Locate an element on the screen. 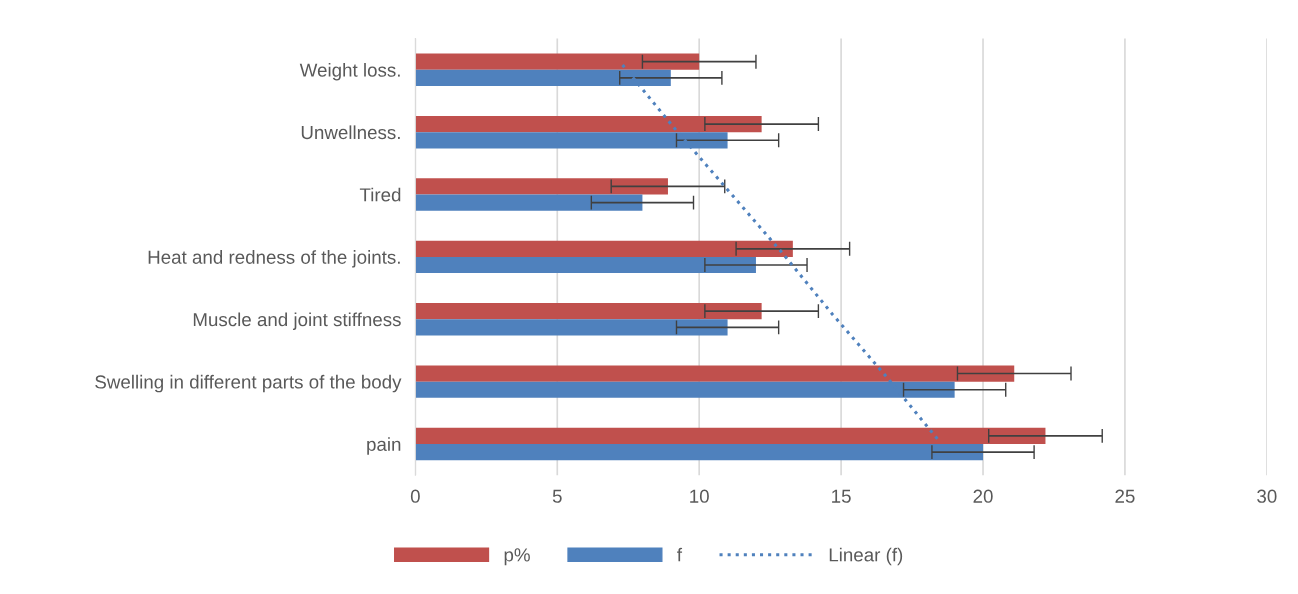 The width and height of the screenshot is (1298, 594). y-tick-label: Tired is located at coordinates (380, 194).